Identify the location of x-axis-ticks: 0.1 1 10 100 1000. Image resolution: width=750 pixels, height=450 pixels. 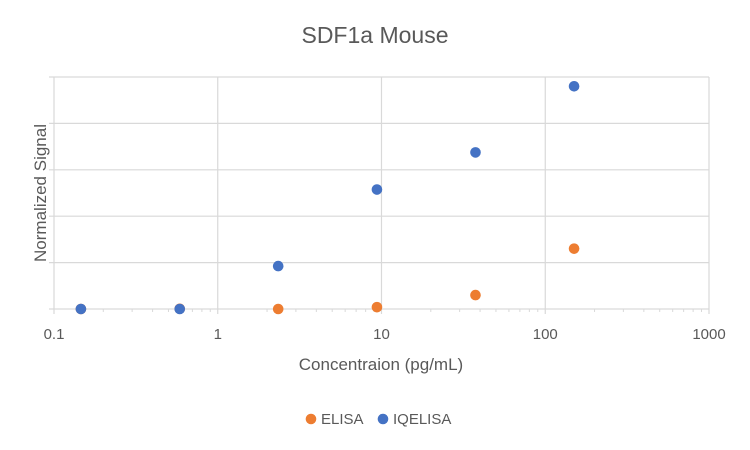
(385, 334).